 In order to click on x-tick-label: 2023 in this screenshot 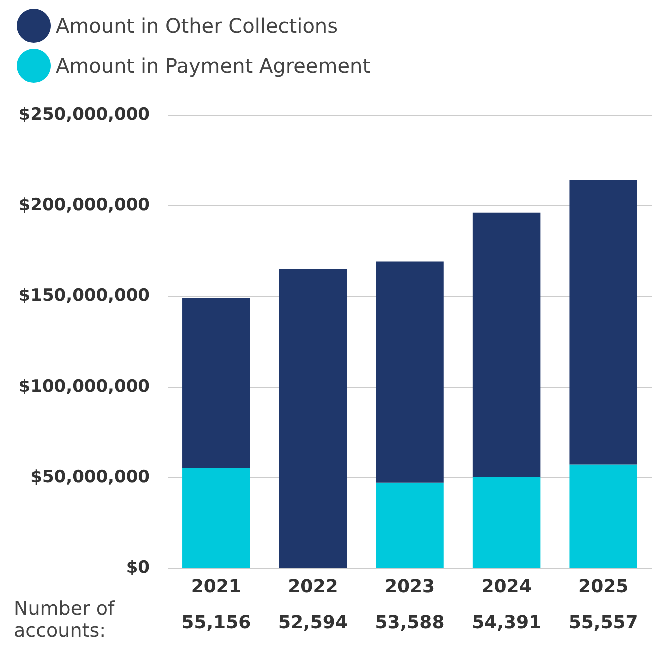, I will do `click(410, 587)`.